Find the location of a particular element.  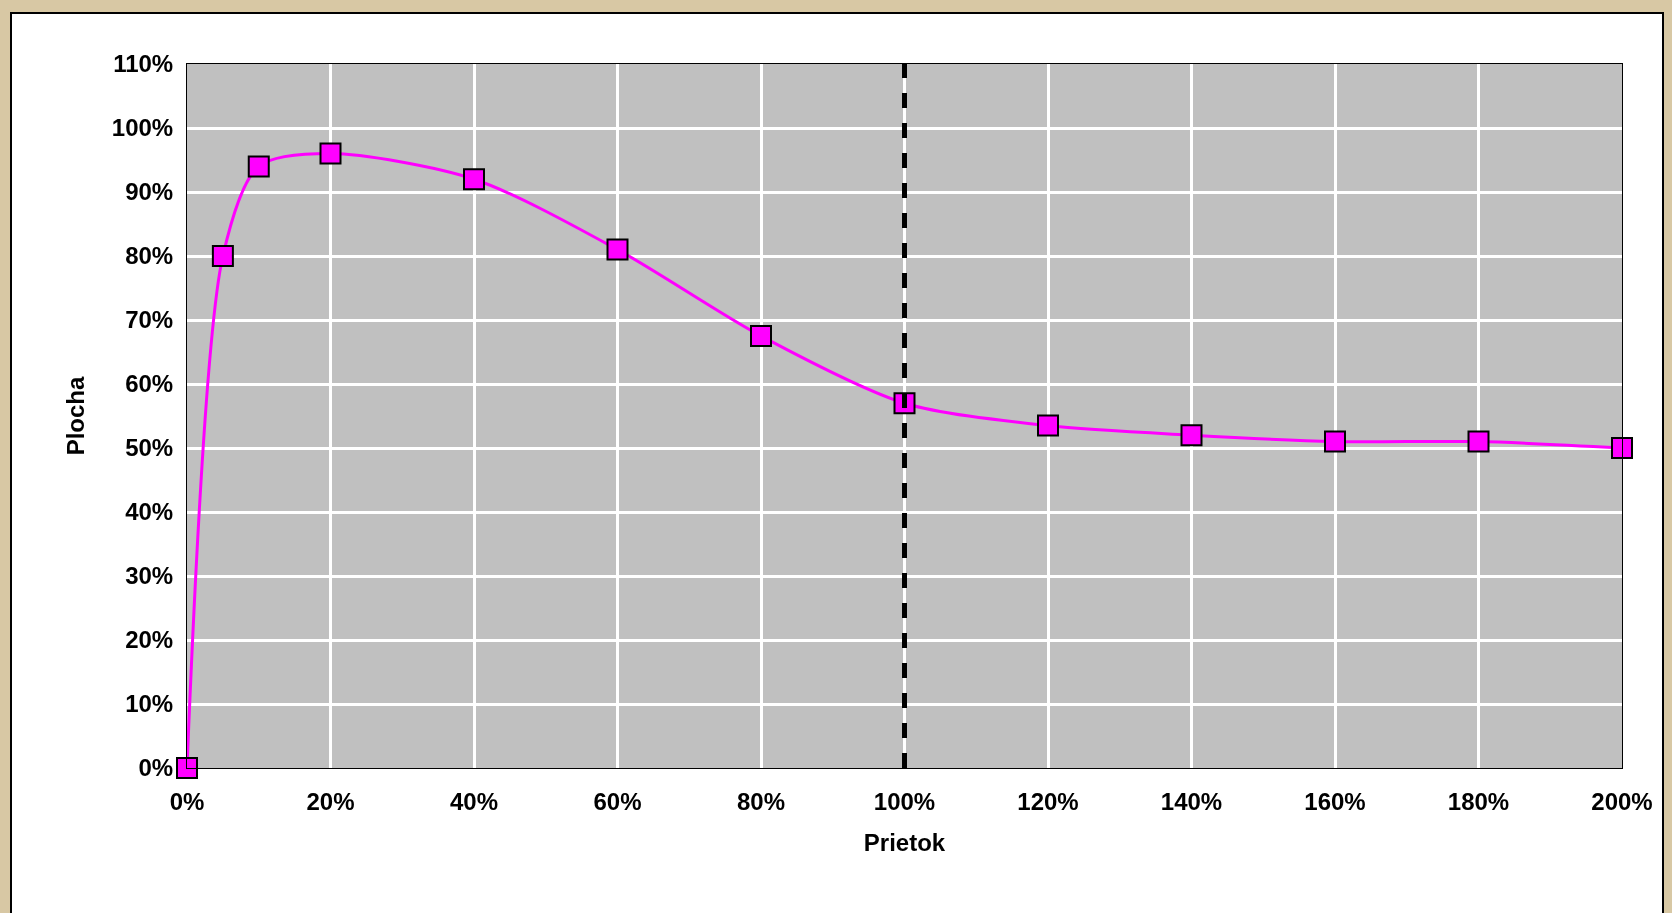

x-tick-label: 140% is located at coordinates (1191, 801).